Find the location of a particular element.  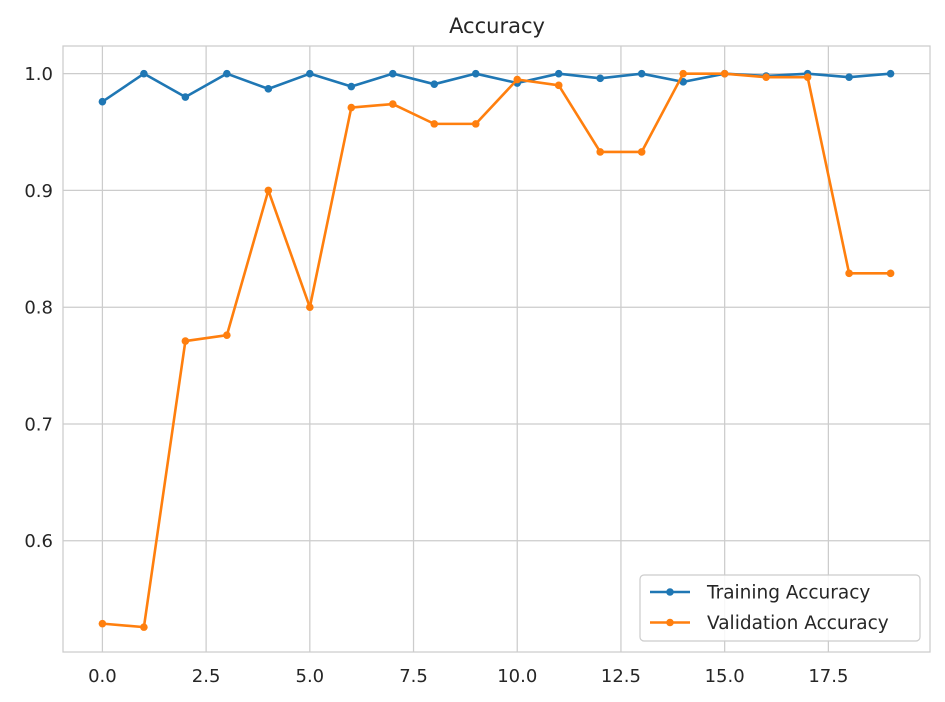

legend-entry: Training Accuracy is located at coordinates (760, 593).